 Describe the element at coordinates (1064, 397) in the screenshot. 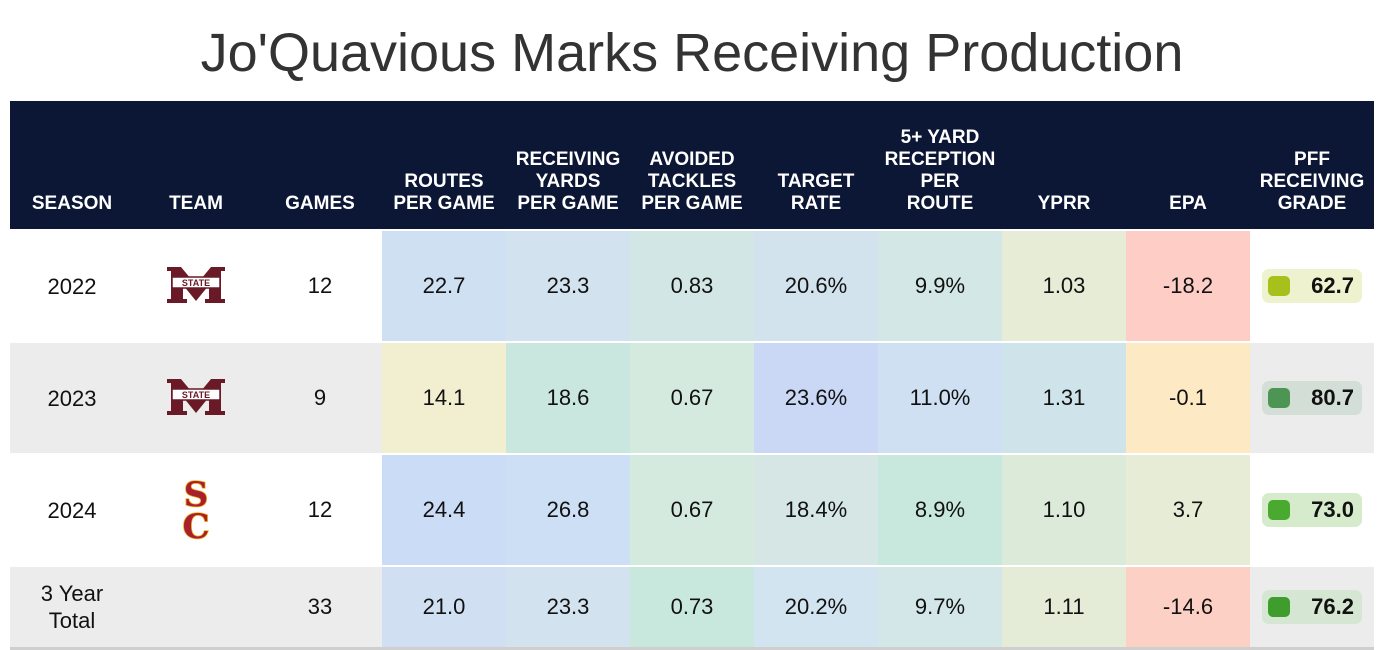

I see `yprr-cell: 1.31` at that location.